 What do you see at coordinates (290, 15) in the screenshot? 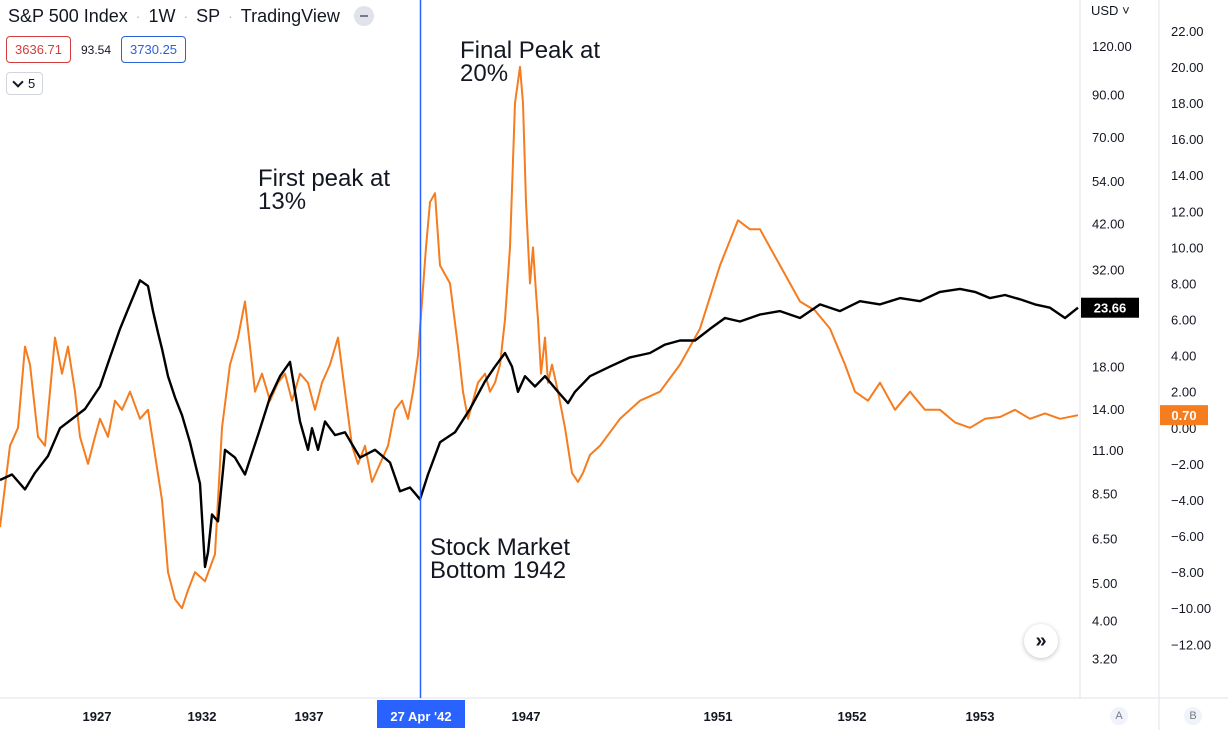
I see `source-label: TradingView` at bounding box center [290, 15].